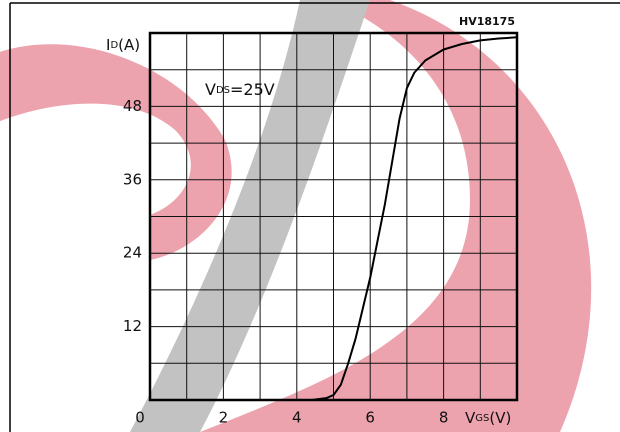  Describe the element at coordinates (129, 45) in the screenshot. I see `label-part: (A)` at that location.